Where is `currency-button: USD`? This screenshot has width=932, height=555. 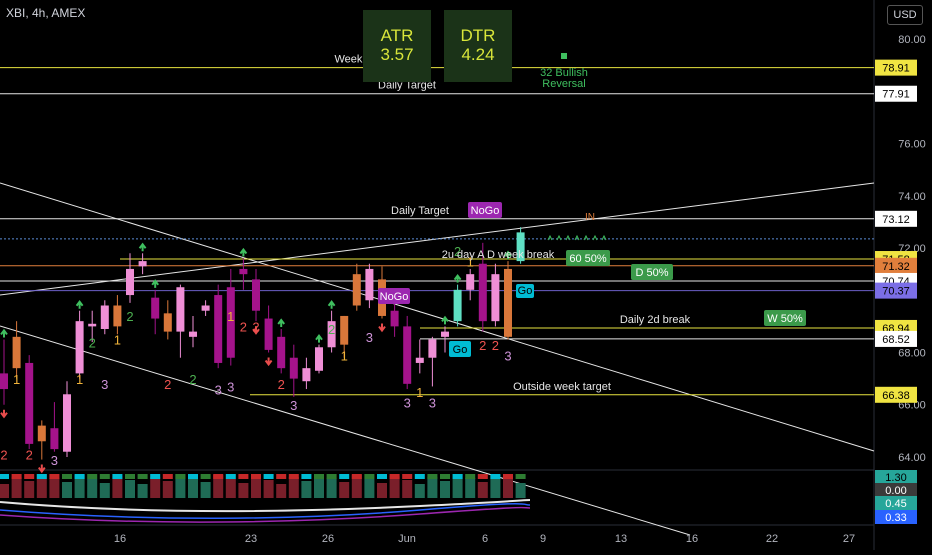 currency-button: USD is located at coordinates (905, 15).